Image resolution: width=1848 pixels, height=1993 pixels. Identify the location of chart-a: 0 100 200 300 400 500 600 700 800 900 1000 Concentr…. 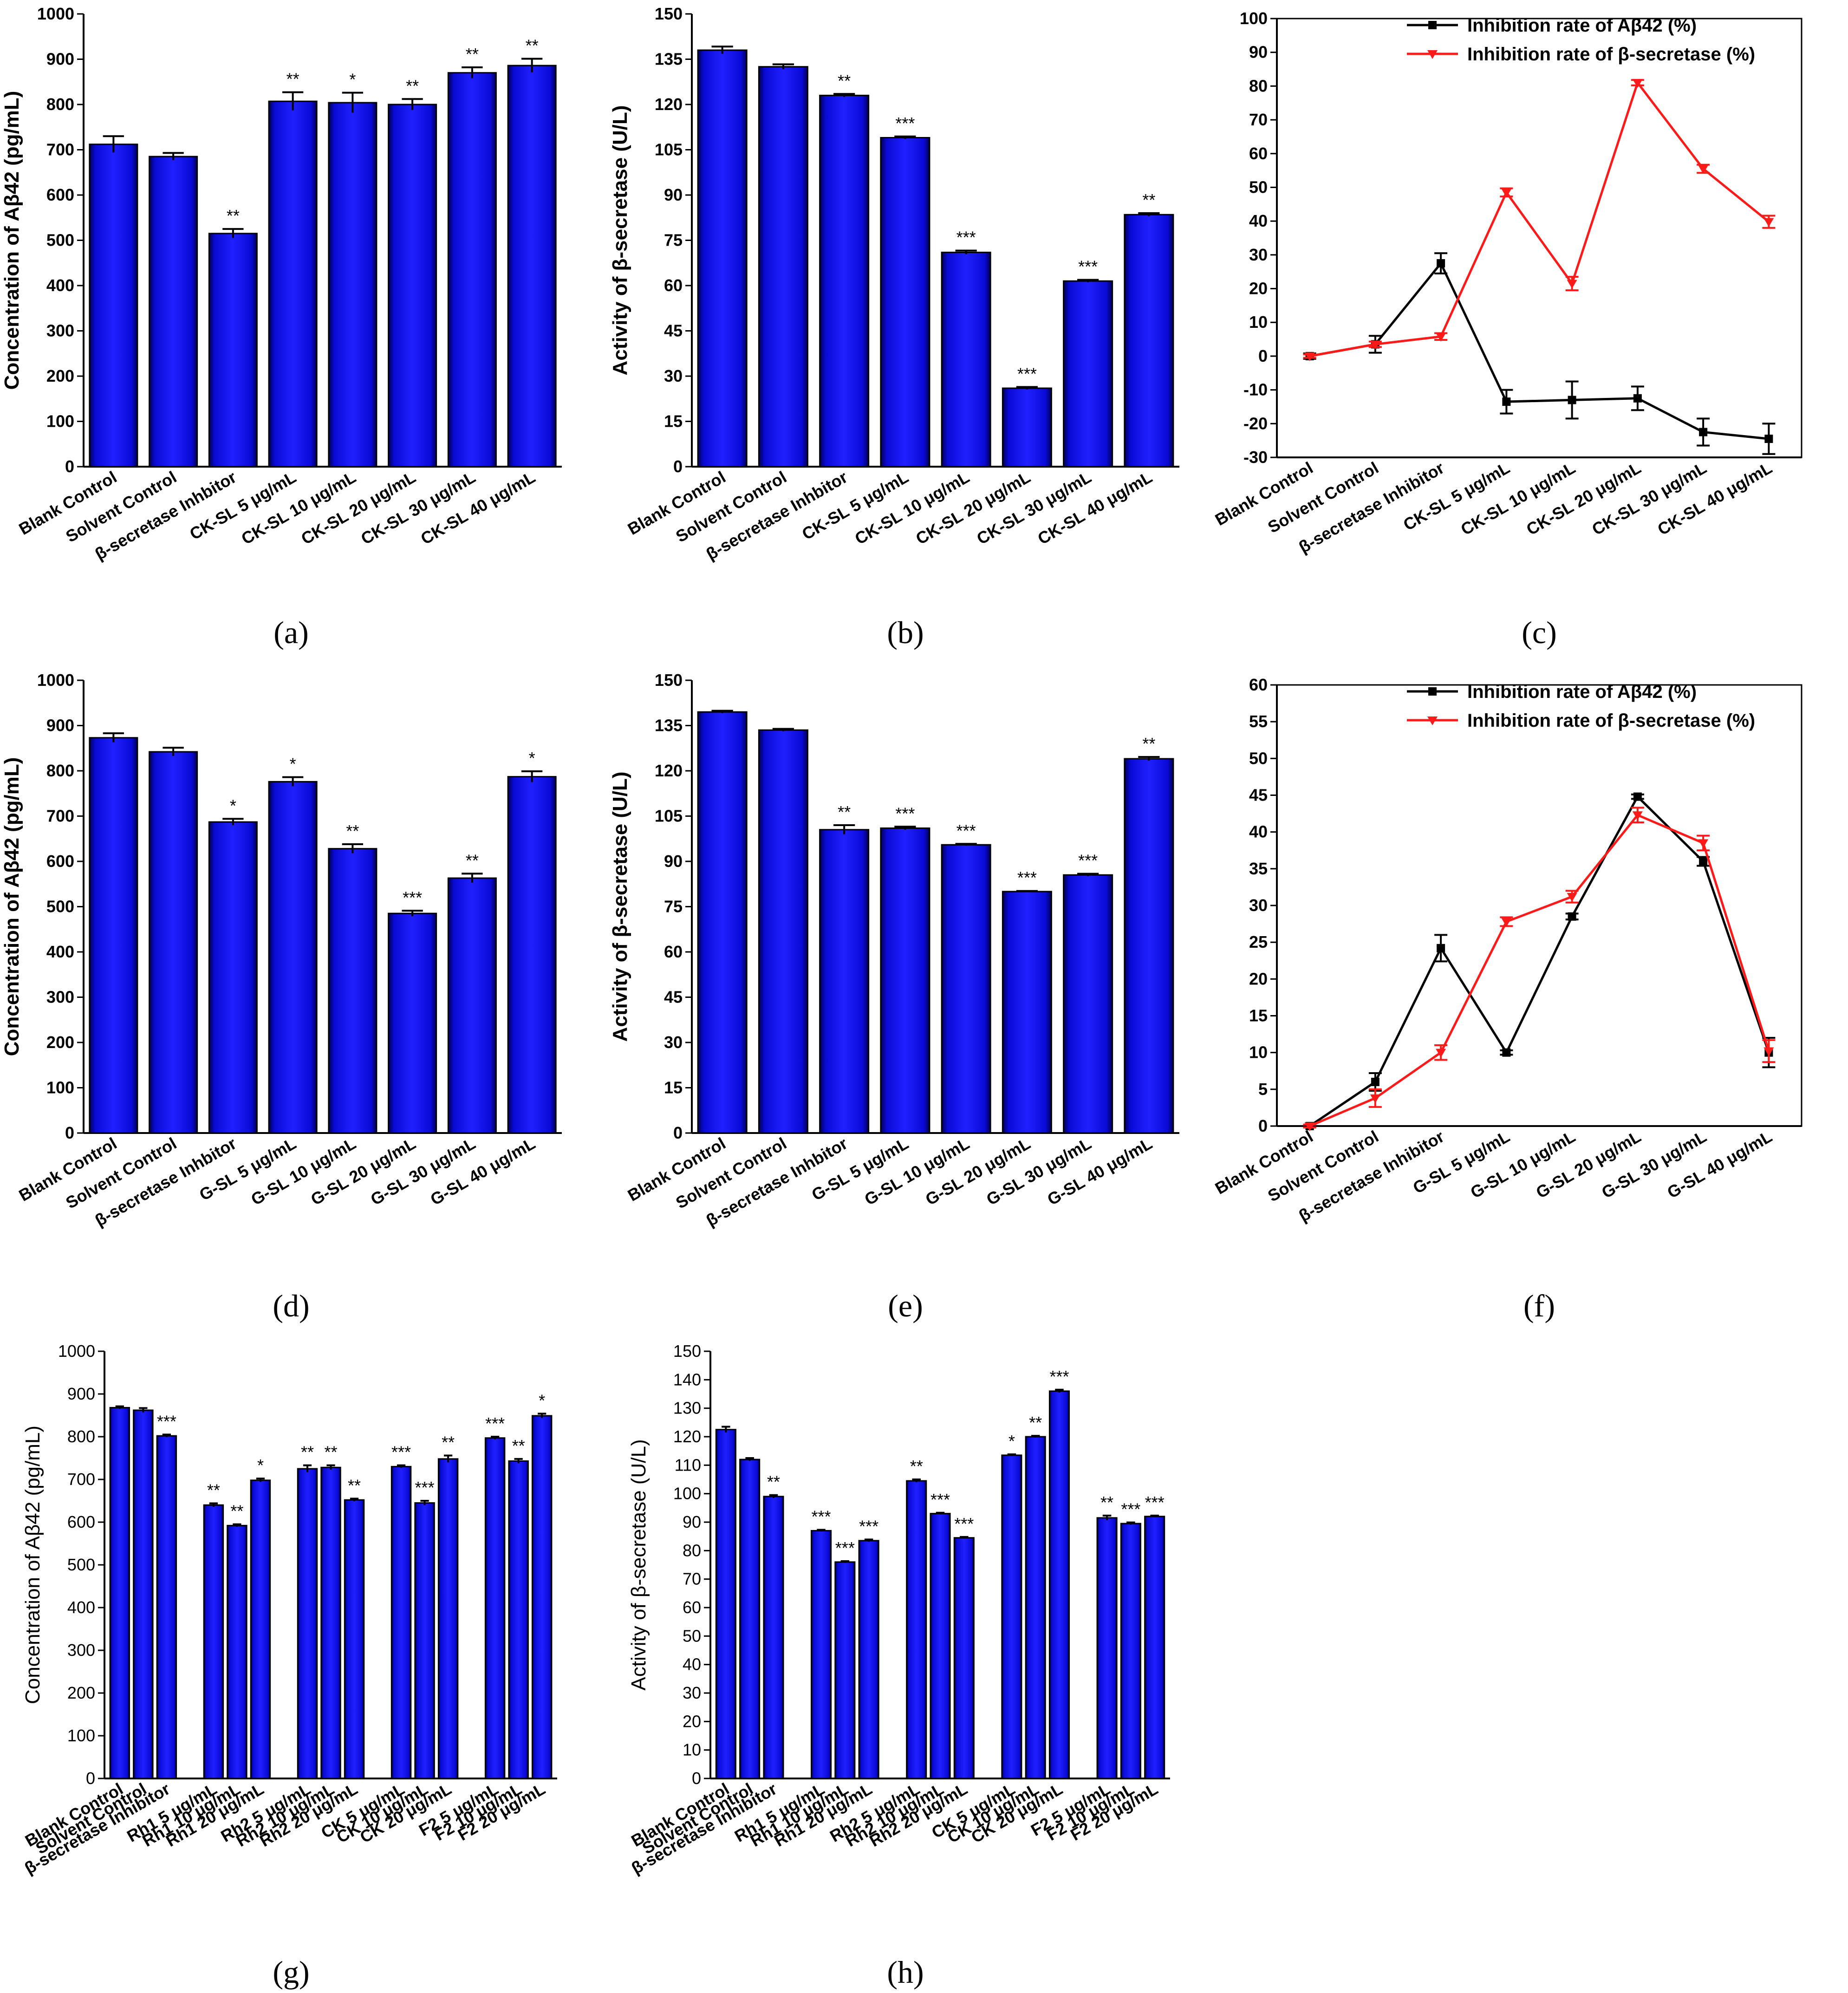
(281, 284).